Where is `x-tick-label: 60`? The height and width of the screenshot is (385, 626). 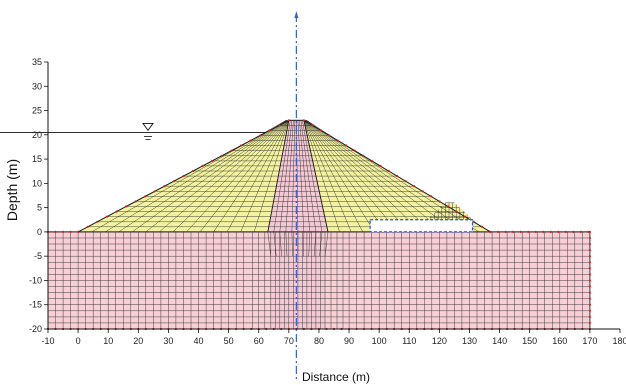 x-tick-label: 60 is located at coordinates (259, 341).